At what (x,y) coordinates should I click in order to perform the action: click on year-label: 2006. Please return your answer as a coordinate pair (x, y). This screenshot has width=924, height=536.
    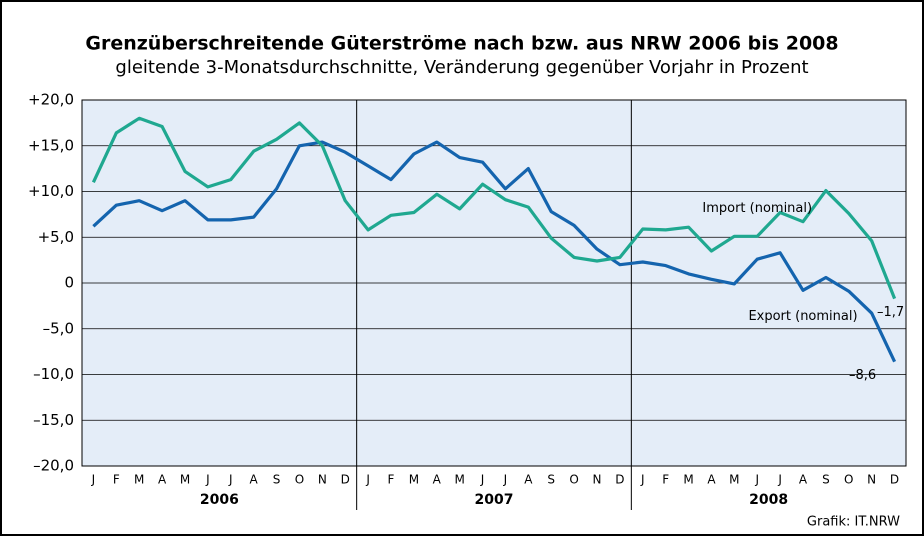
    Looking at the image, I should click on (219, 500).